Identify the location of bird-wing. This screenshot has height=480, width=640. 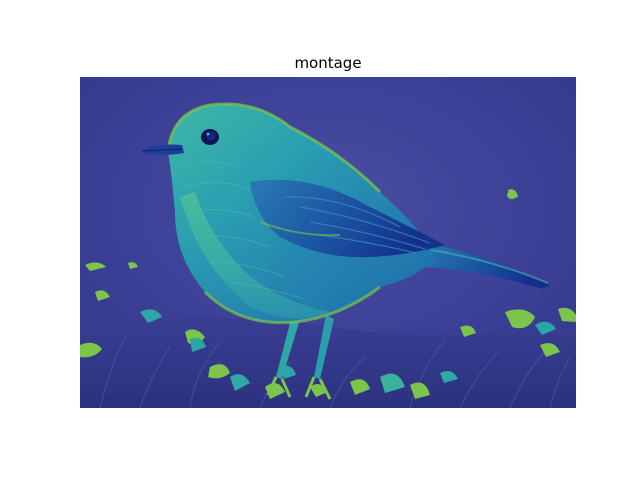
(347, 218).